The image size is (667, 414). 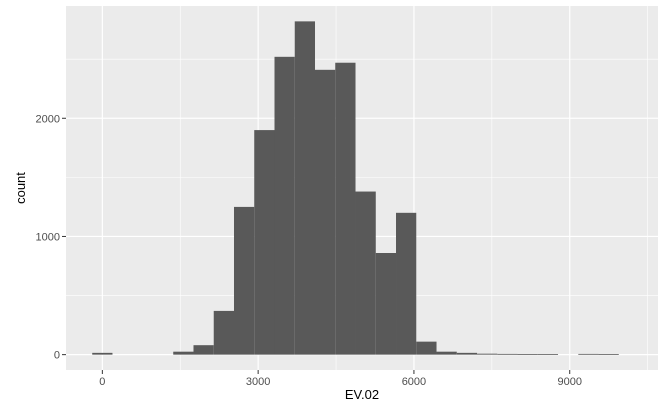 I want to click on x-tick-label: 3000, so click(x=258, y=382).